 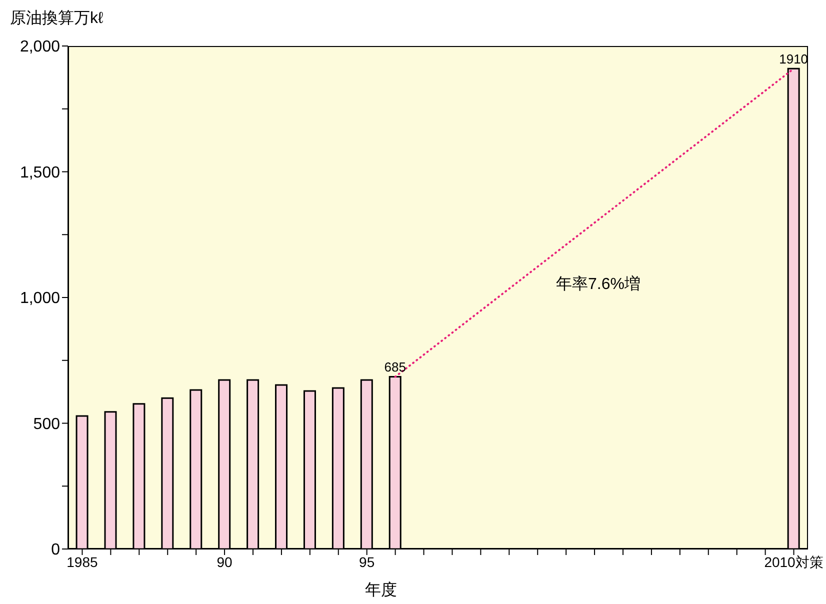 What do you see at coordinates (793, 59) in the screenshot?
I see `data-label: 1910` at bounding box center [793, 59].